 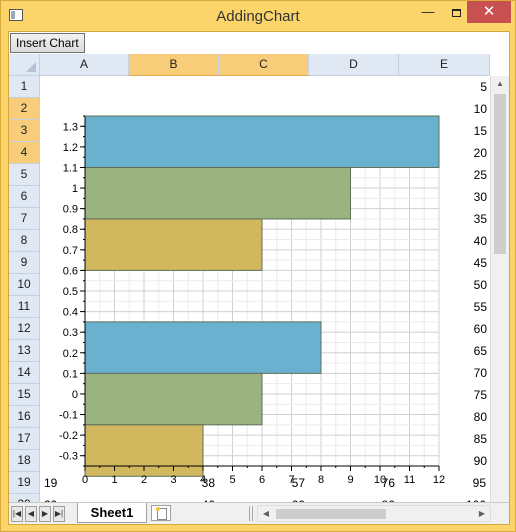 What do you see at coordinates (24, 175) in the screenshot?
I see `row-header-5: 5` at bounding box center [24, 175].